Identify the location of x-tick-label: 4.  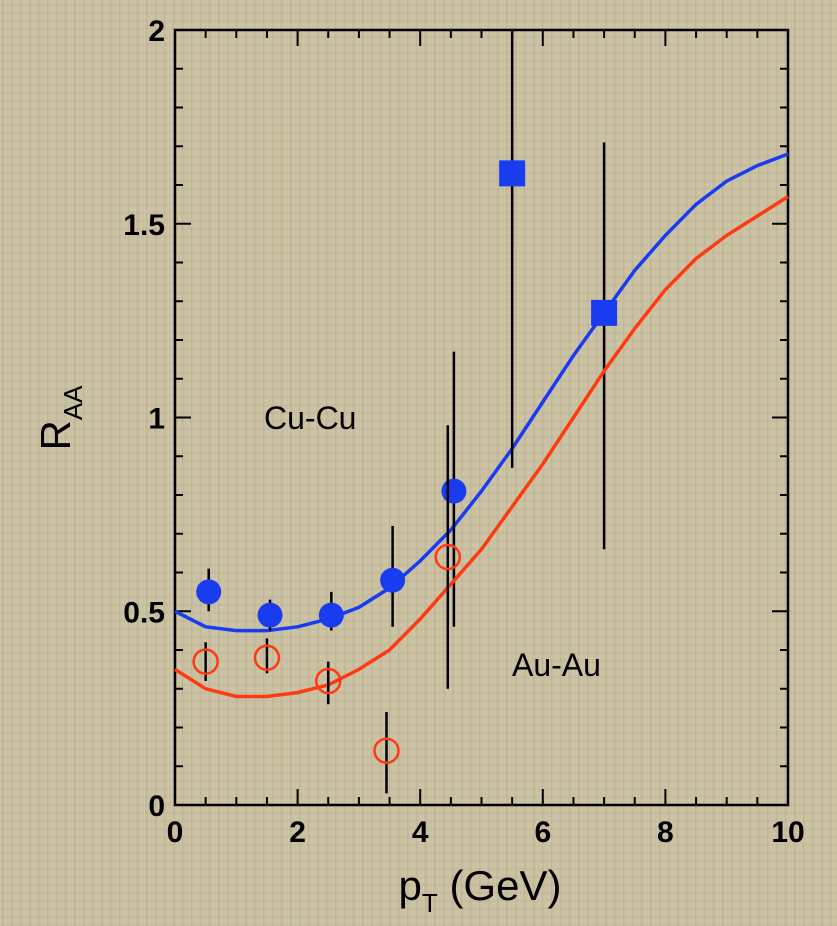
(420, 832).